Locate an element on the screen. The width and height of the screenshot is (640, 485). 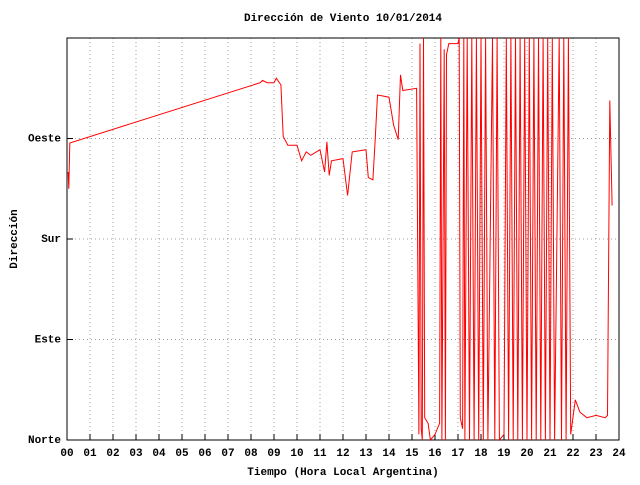
y-tick-label: Oeste is located at coordinates (44, 139).